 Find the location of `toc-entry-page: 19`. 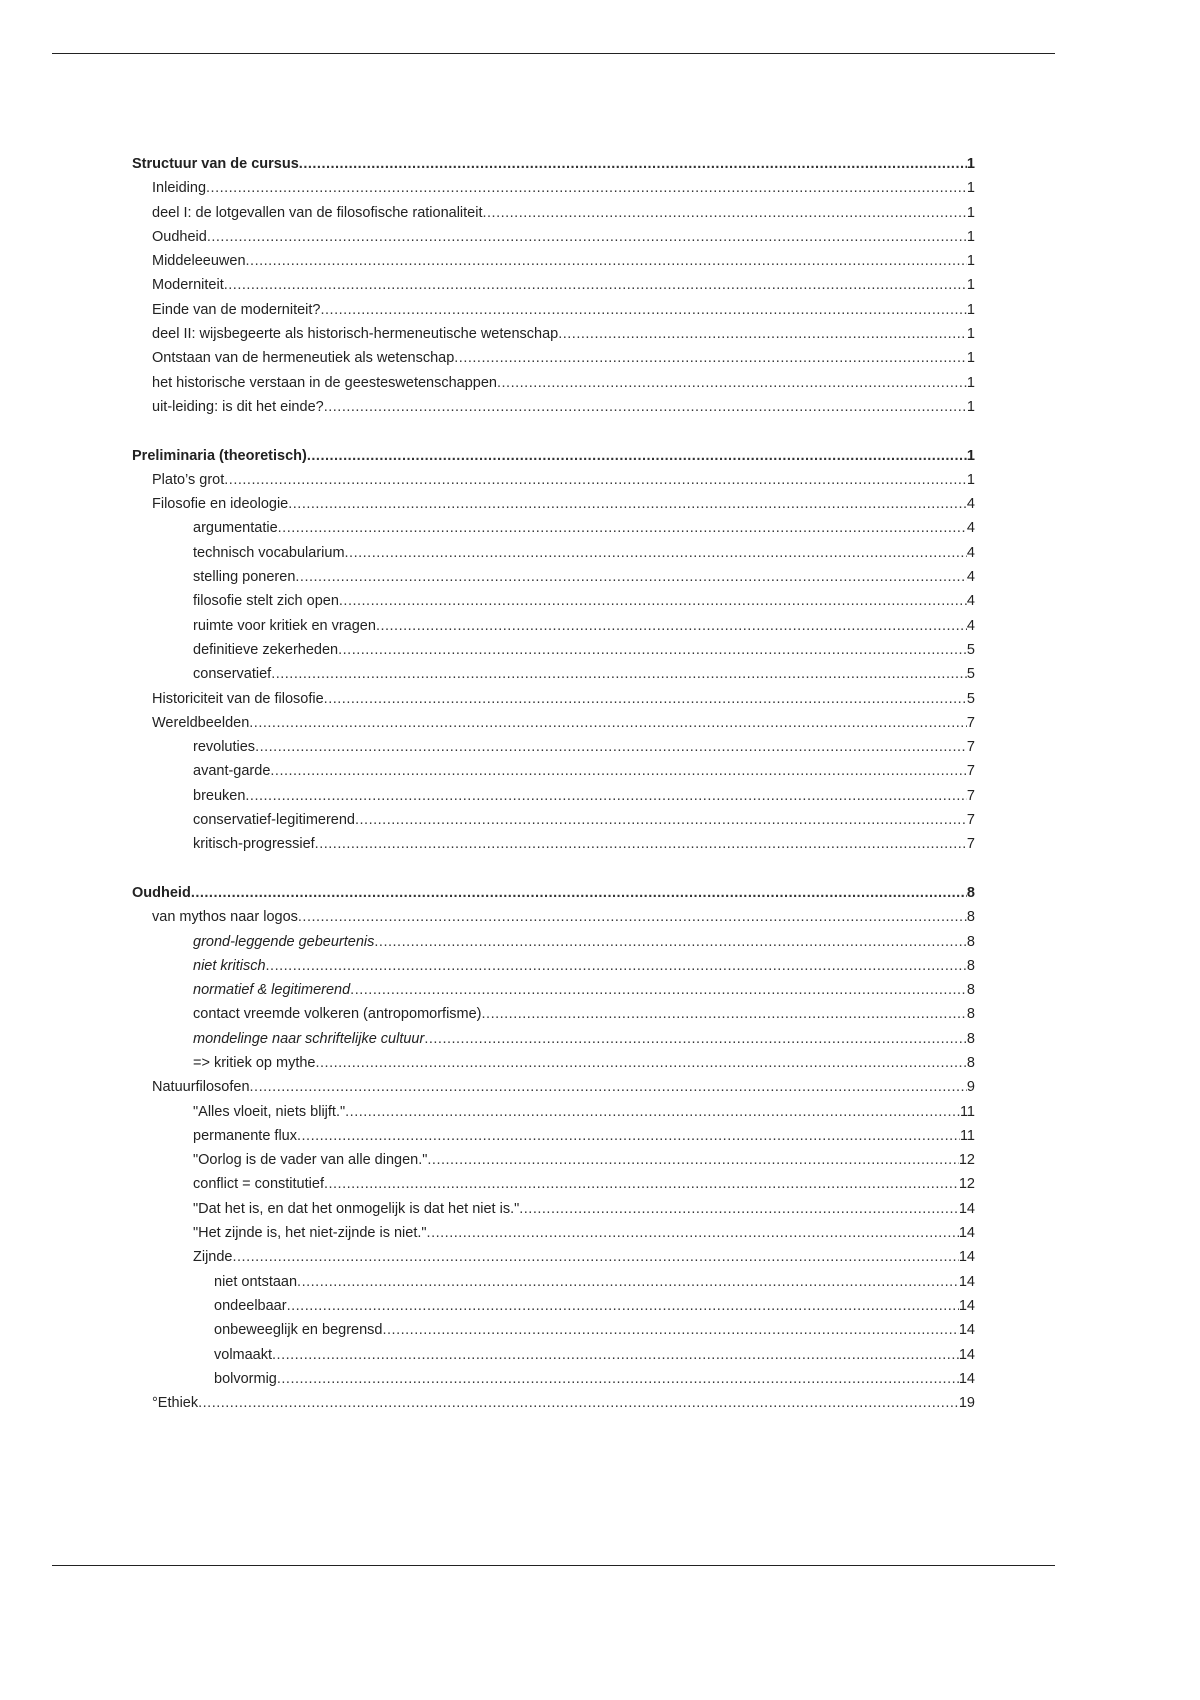

toc-entry-page: 19 is located at coordinates (966, 1403).